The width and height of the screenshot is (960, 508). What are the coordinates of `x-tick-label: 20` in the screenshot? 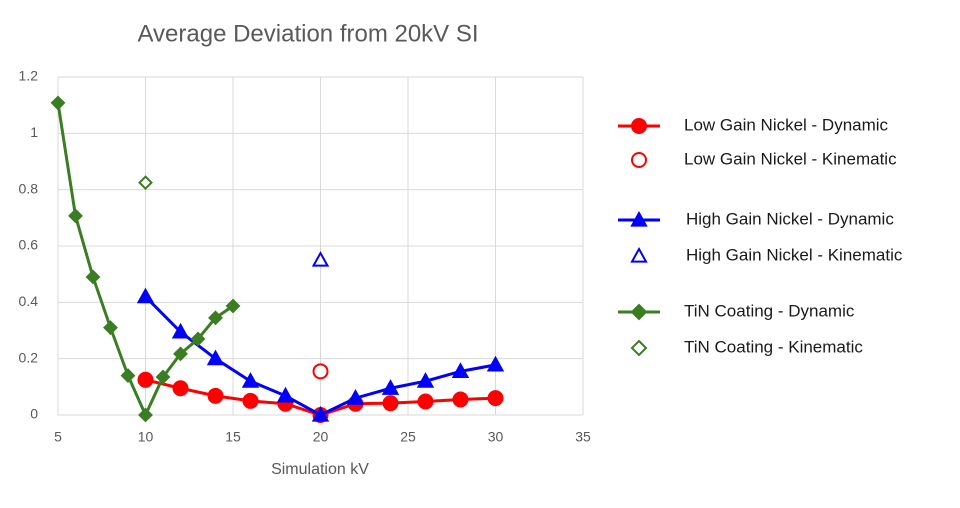 It's located at (321, 437).